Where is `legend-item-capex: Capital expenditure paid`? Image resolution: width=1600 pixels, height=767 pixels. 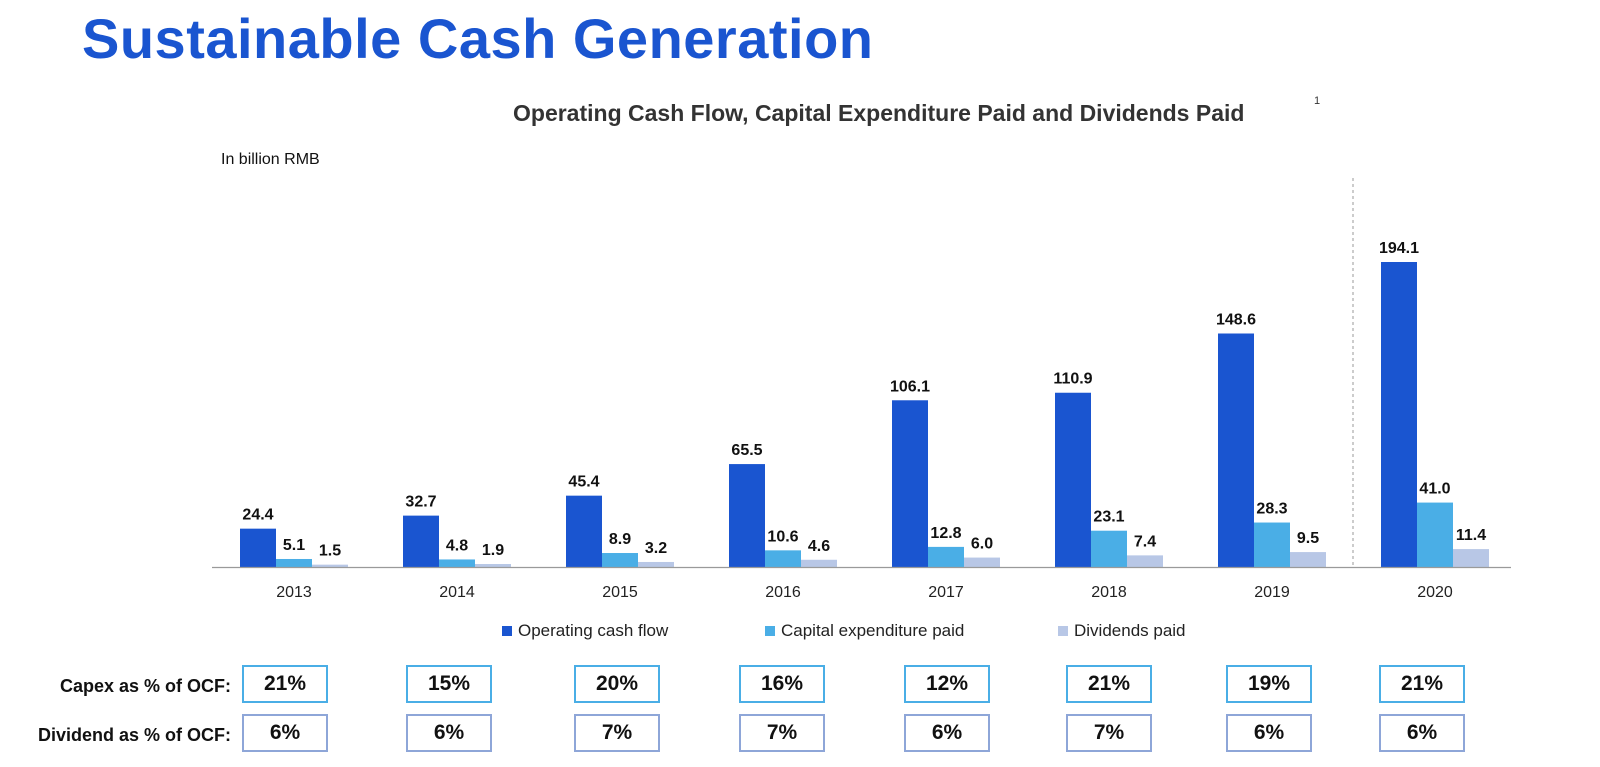
legend-item-capex: Capital expenditure paid is located at coordinates (864, 631).